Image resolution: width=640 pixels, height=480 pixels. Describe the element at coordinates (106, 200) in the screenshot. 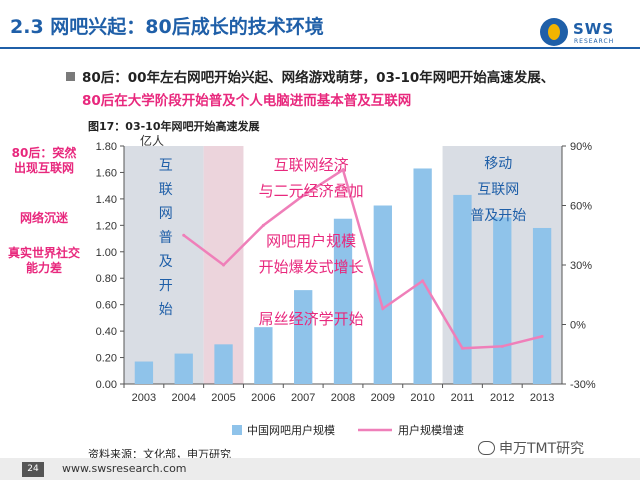

I see `y-tick-label: 1.40` at that location.